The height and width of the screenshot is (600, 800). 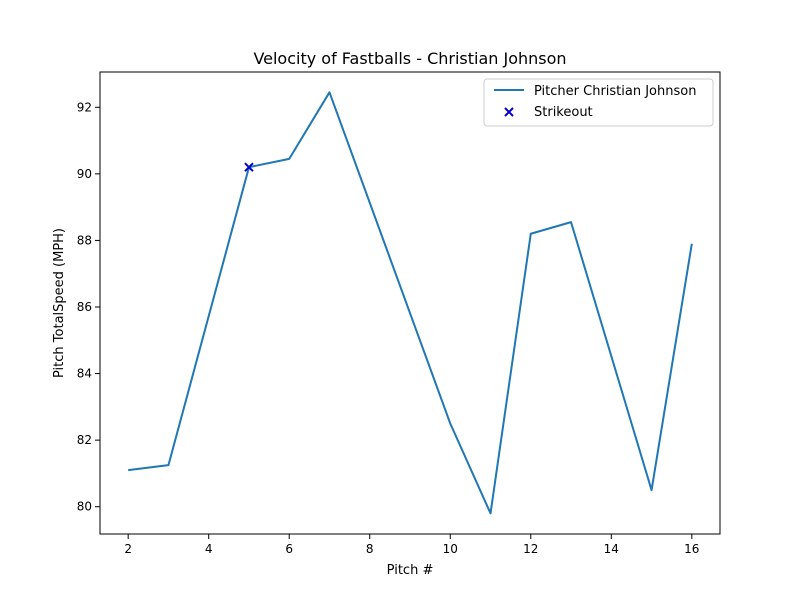 What do you see at coordinates (563, 112) in the screenshot?
I see `legend-entry-strikeout: Strikeout` at bounding box center [563, 112].